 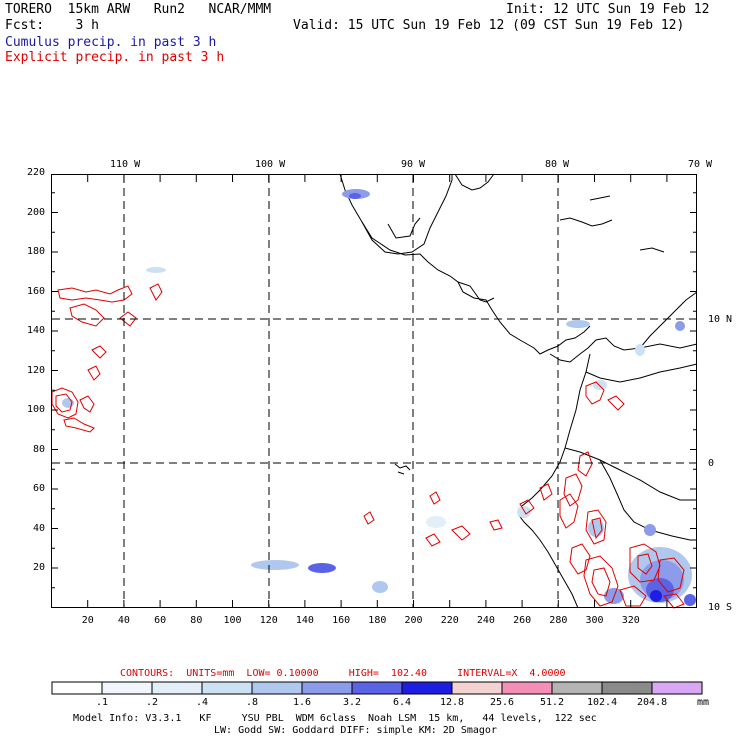 What do you see at coordinates (703, 702) in the screenshot?
I see `colorbar-unit: mm` at bounding box center [703, 702].